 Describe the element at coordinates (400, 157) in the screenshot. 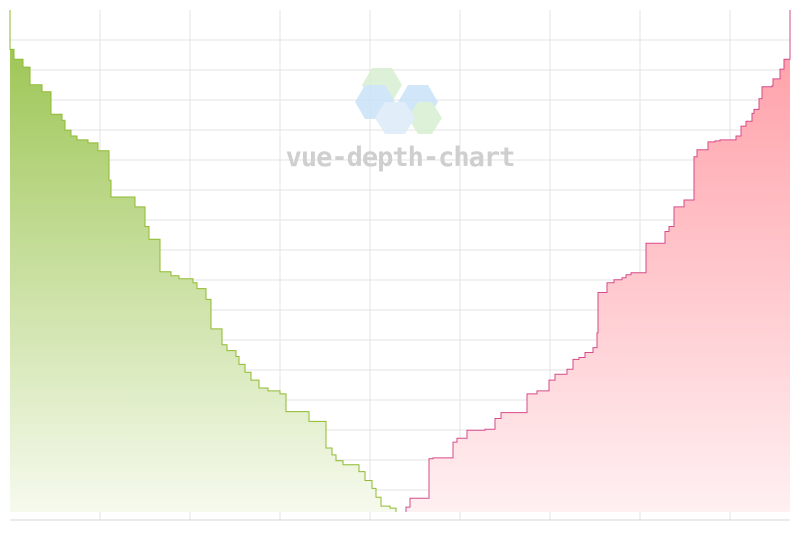

I see `watermark-text: vue-depth-chart` at that location.